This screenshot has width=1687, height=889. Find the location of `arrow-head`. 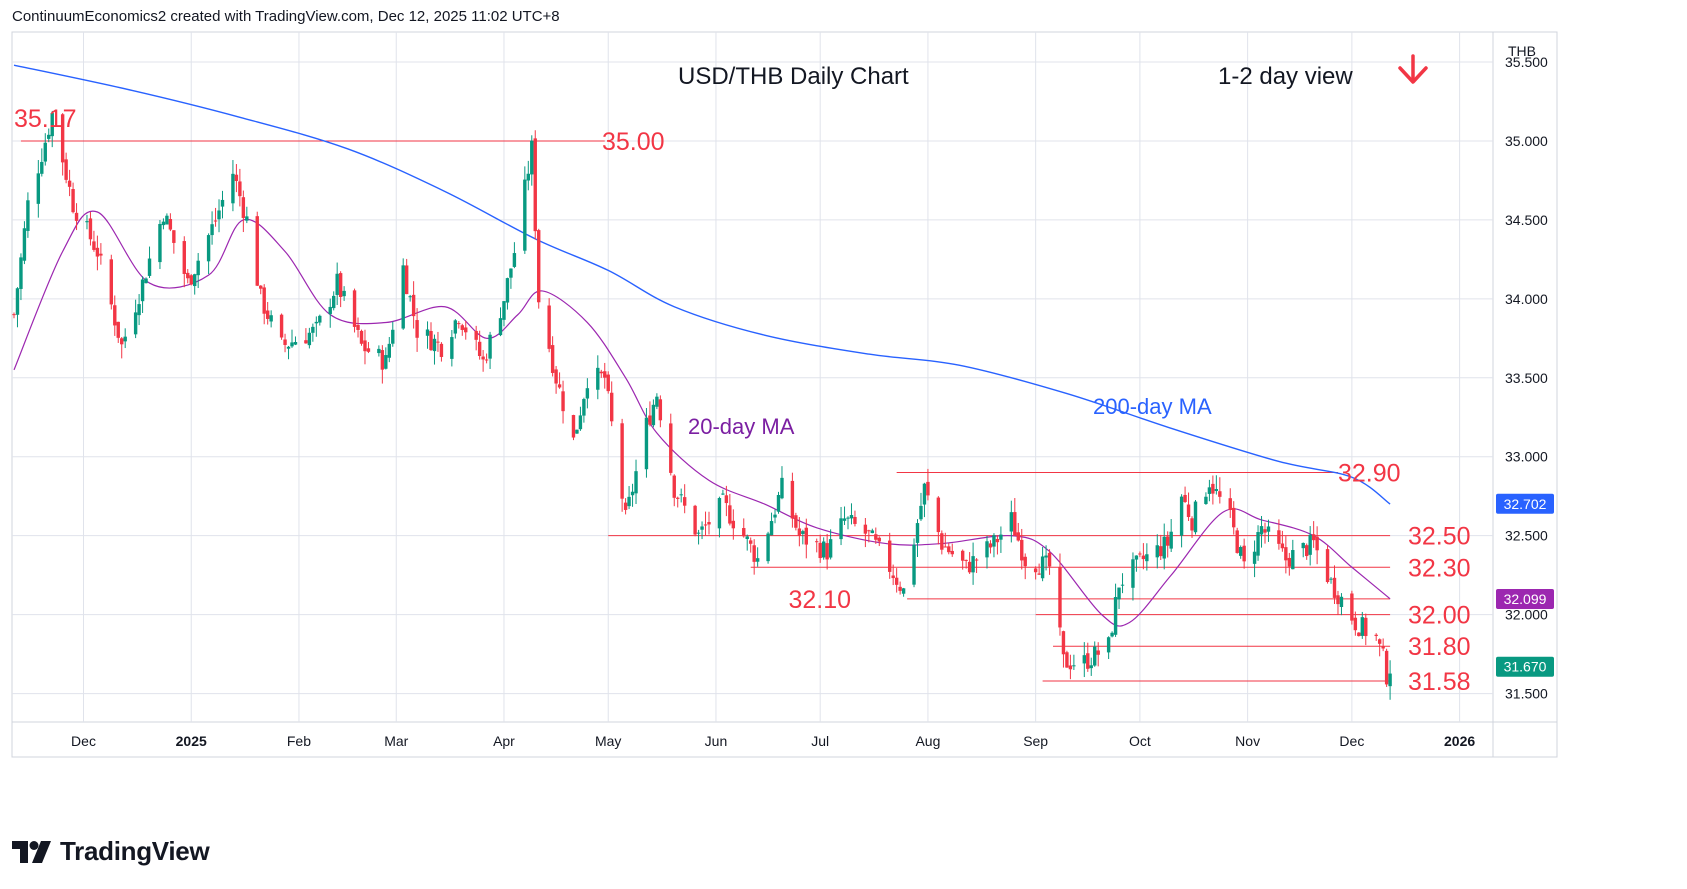

arrow-head is located at coordinates (1413, 75).